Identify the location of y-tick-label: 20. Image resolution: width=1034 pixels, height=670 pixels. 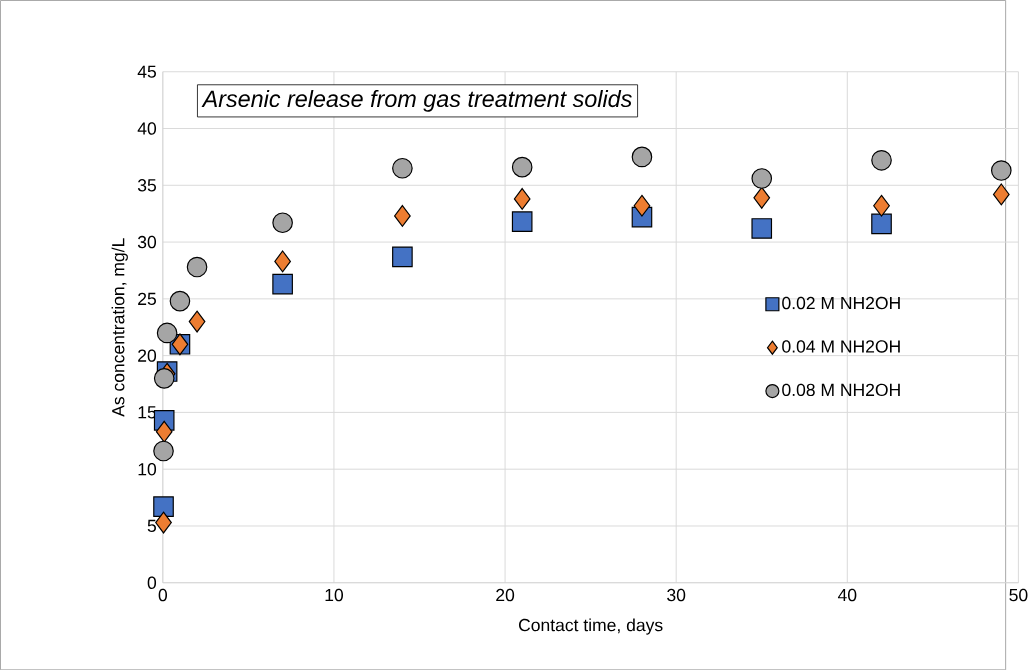
(147, 355).